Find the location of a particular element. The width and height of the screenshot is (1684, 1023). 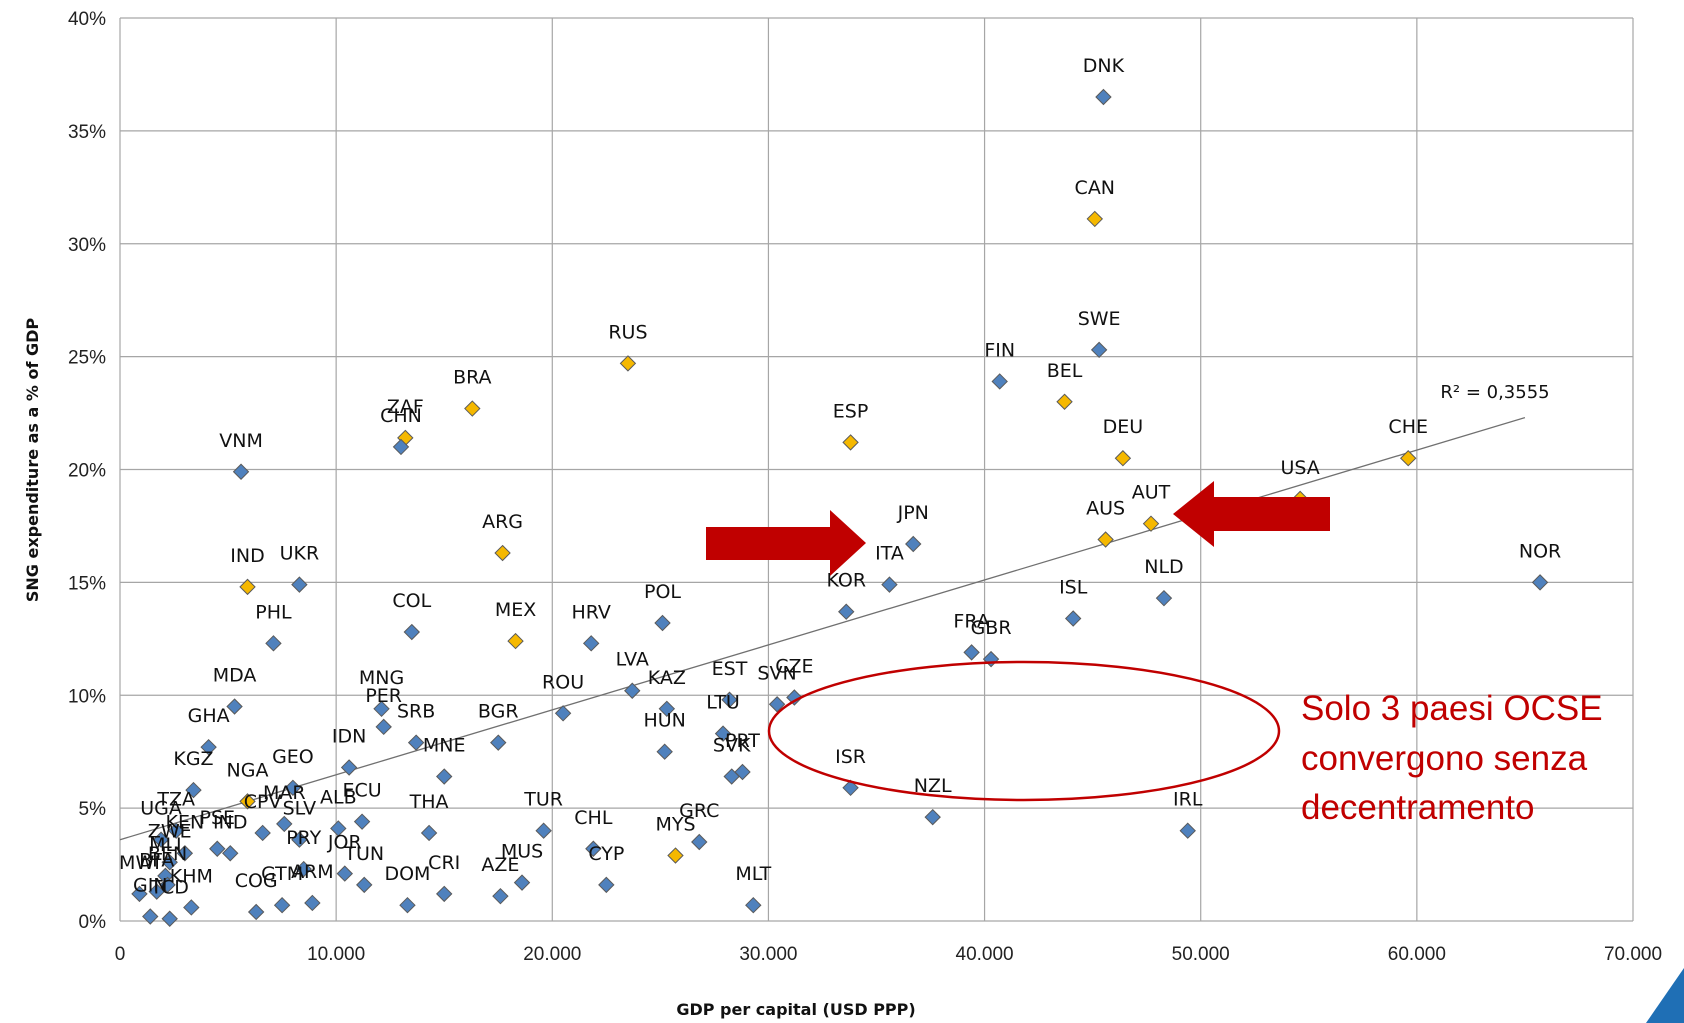

point-label-pry: PRY is located at coordinates (303, 838).